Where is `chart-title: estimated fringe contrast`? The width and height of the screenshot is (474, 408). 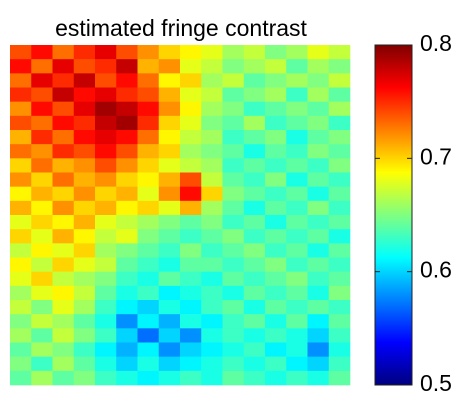
chart-title: estimated fringe contrast is located at coordinates (181, 28).